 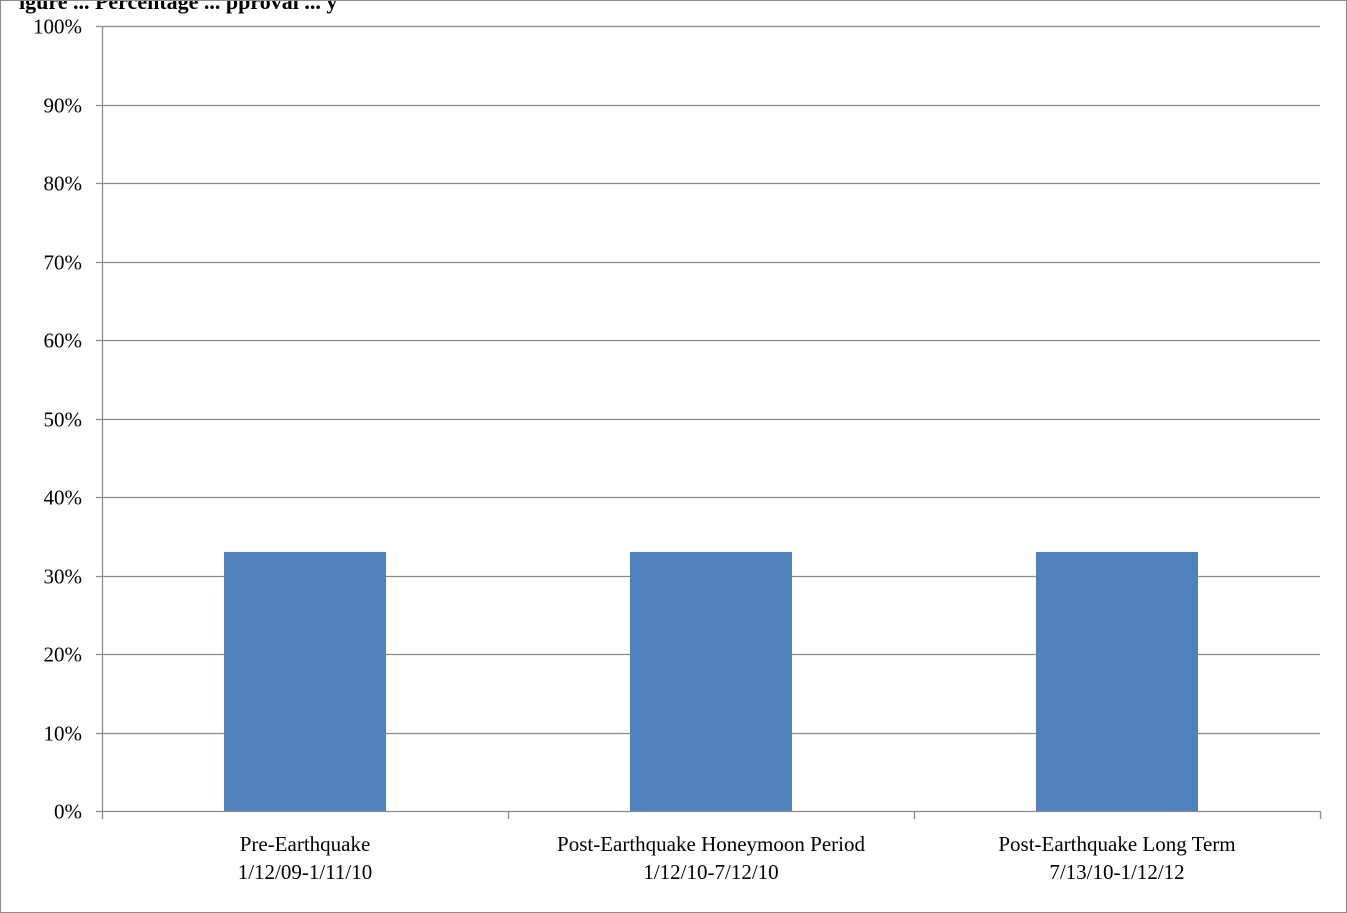 I want to click on y-tick-label: 80%, so click(x=63, y=184).